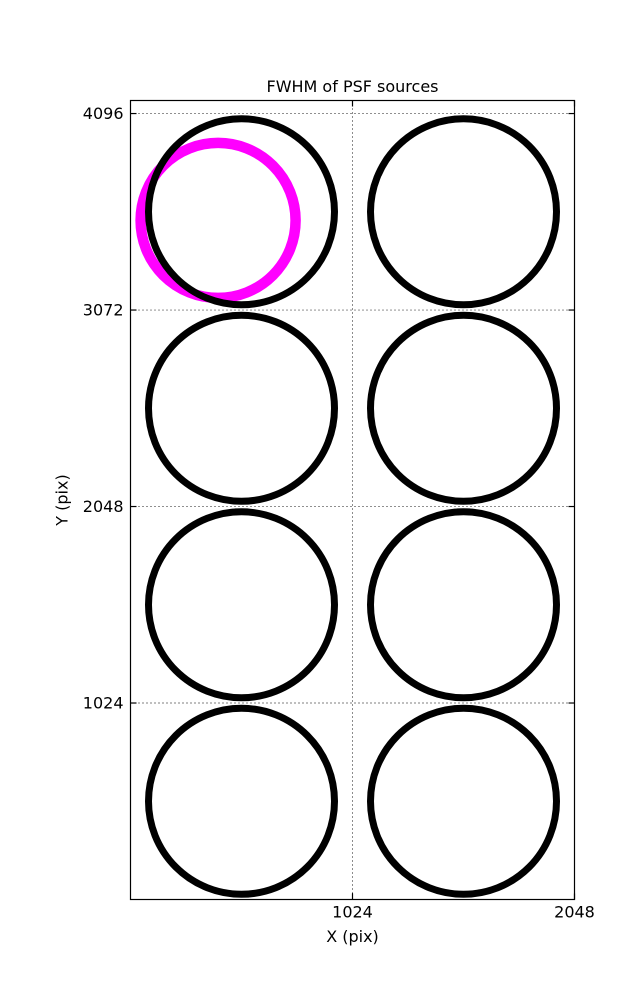  What do you see at coordinates (103, 506) in the screenshot?
I see `y-tick-label: 2048` at bounding box center [103, 506].